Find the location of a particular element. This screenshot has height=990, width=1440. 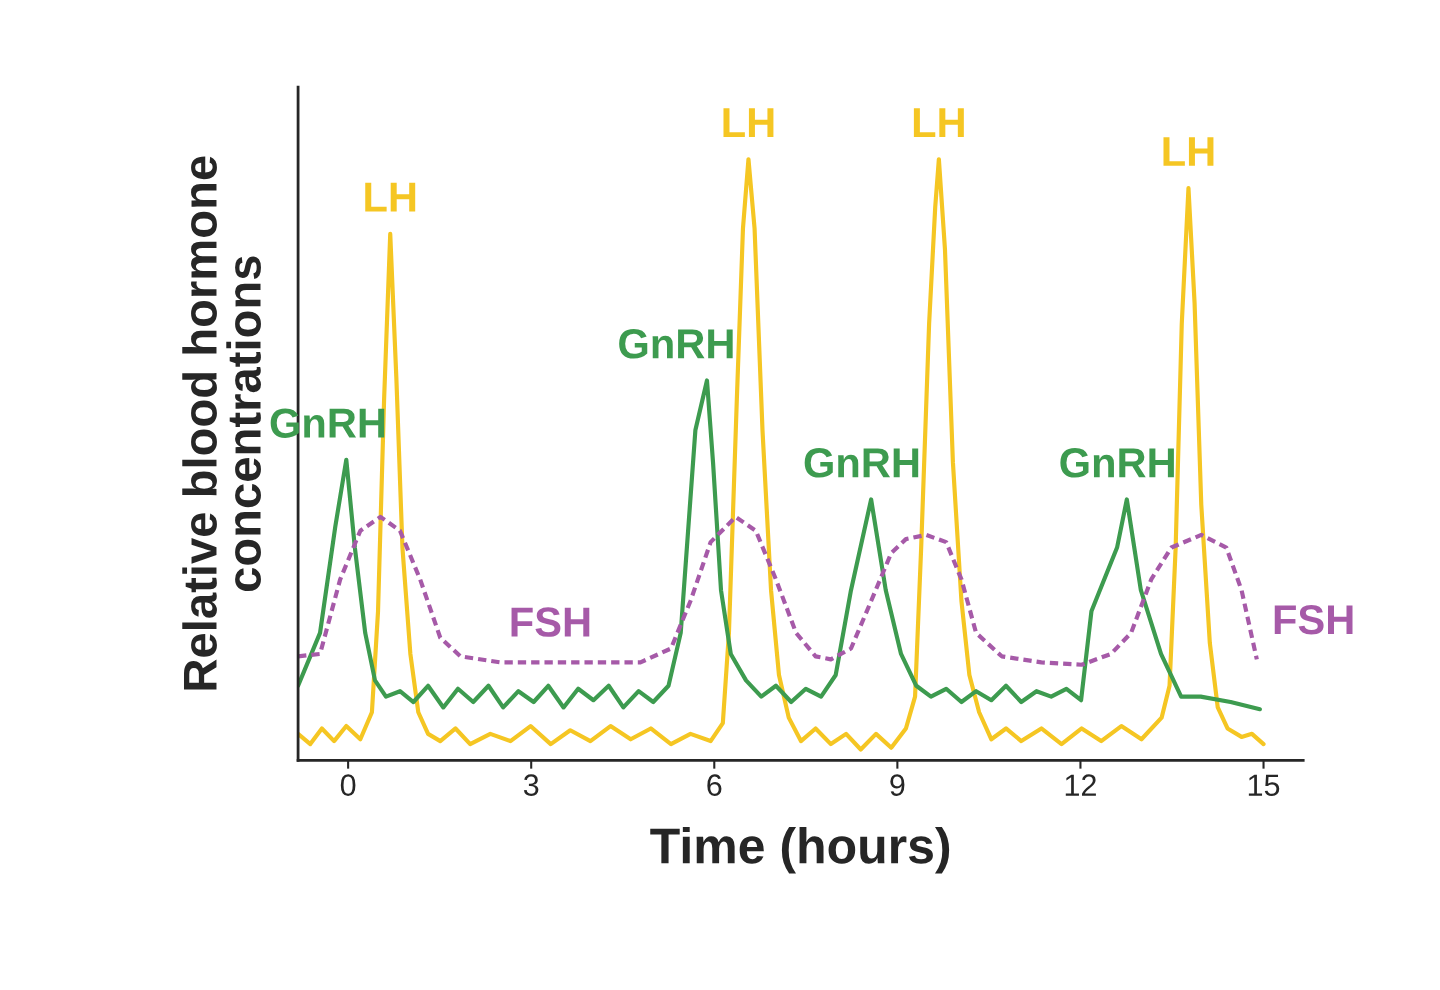

x-tick-label: 3 is located at coordinates (531, 785).